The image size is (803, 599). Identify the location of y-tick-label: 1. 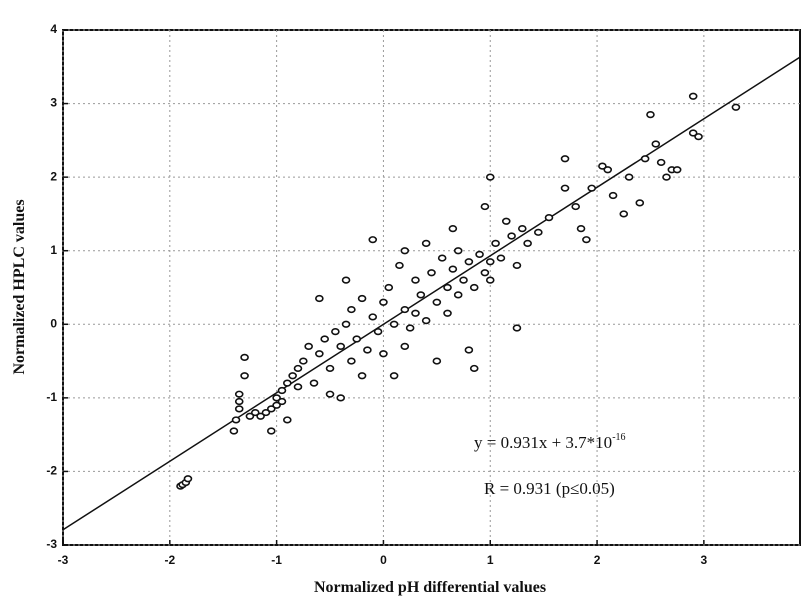
(53, 250).